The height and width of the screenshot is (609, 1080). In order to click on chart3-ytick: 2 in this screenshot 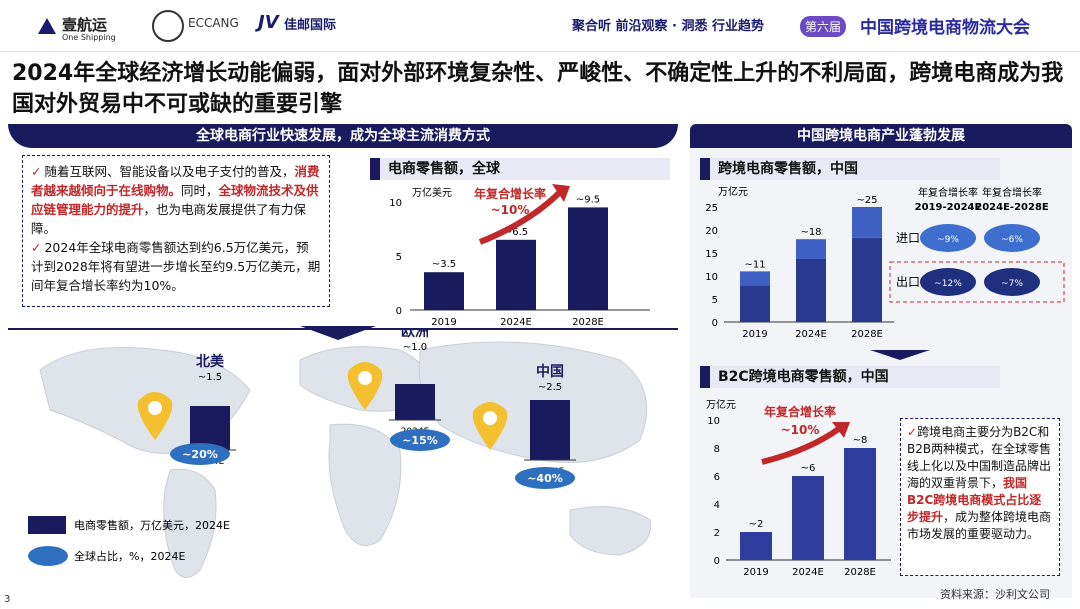, I will do `click(717, 533)`.